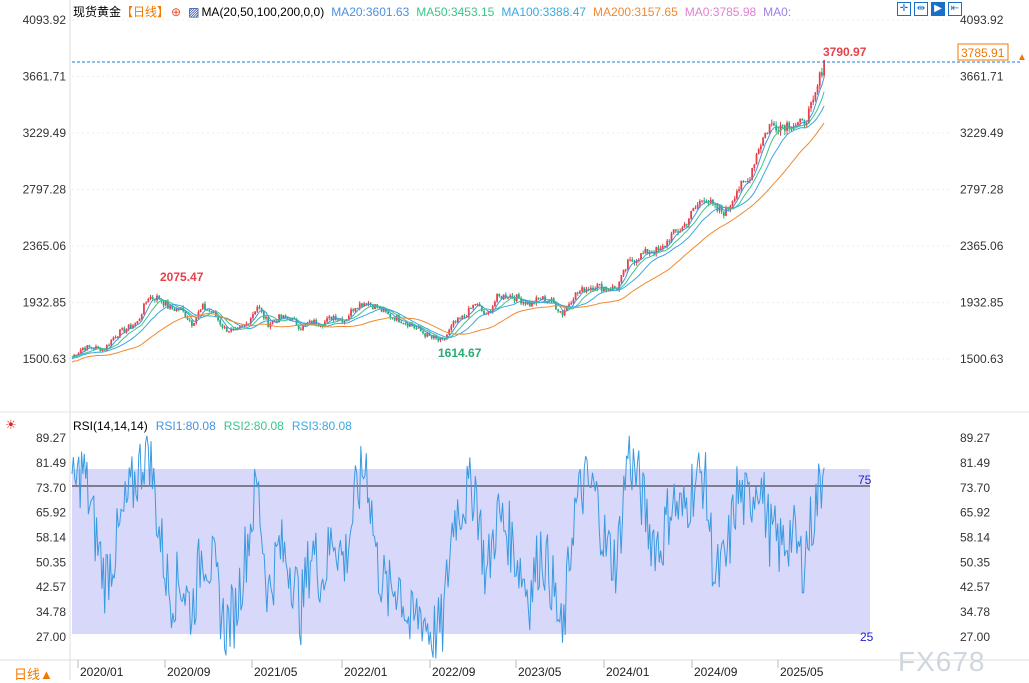  I want to click on rsi-upper-level: 75, so click(865, 480).